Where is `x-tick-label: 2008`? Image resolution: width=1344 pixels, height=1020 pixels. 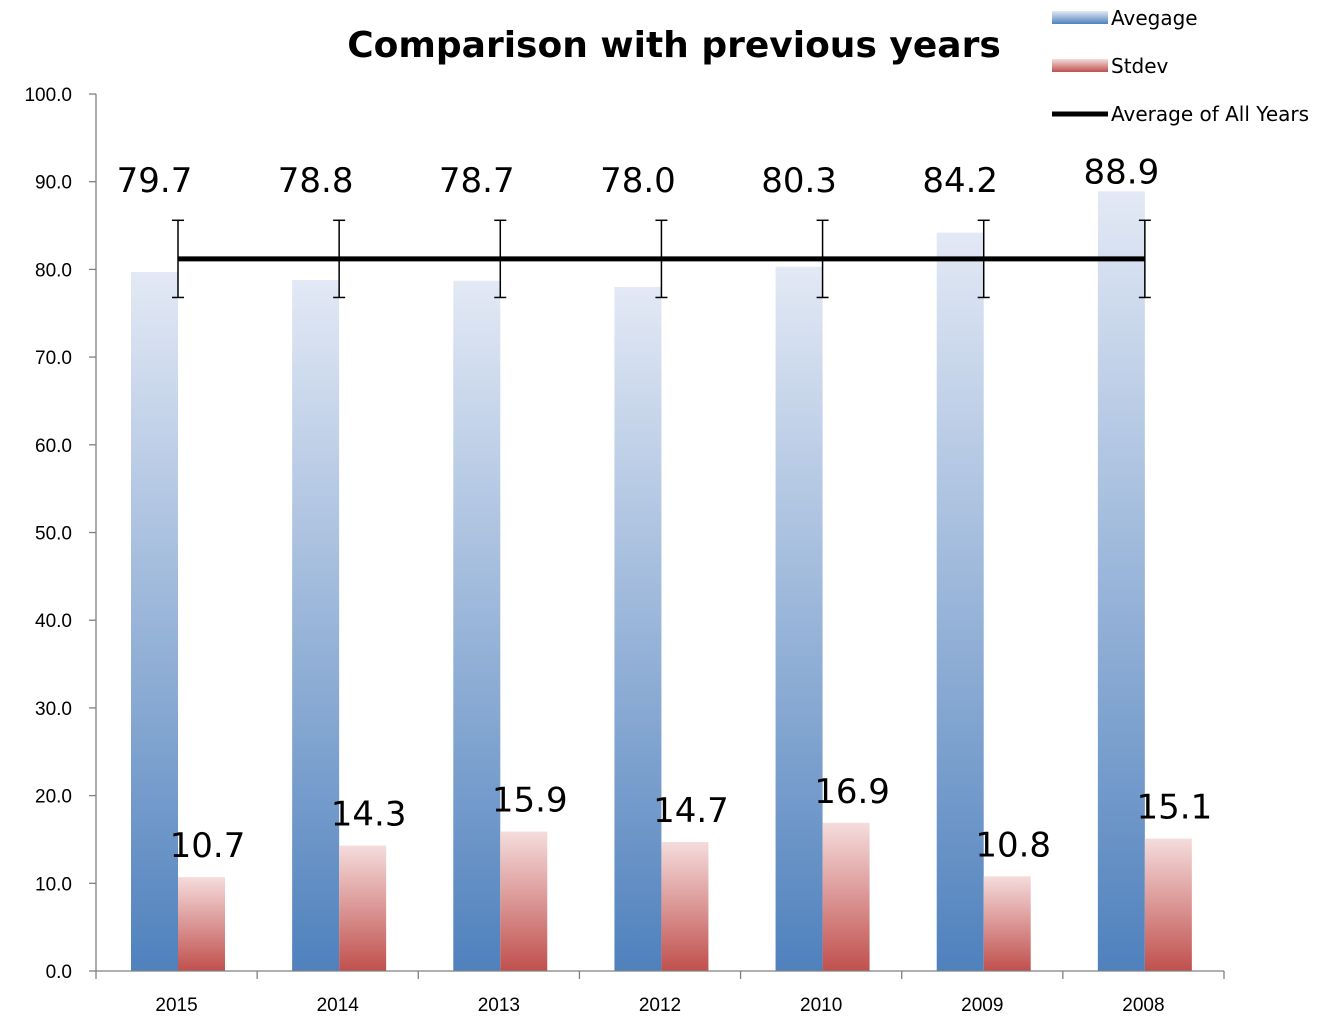
x-tick-label: 2008 is located at coordinates (1143, 1005).